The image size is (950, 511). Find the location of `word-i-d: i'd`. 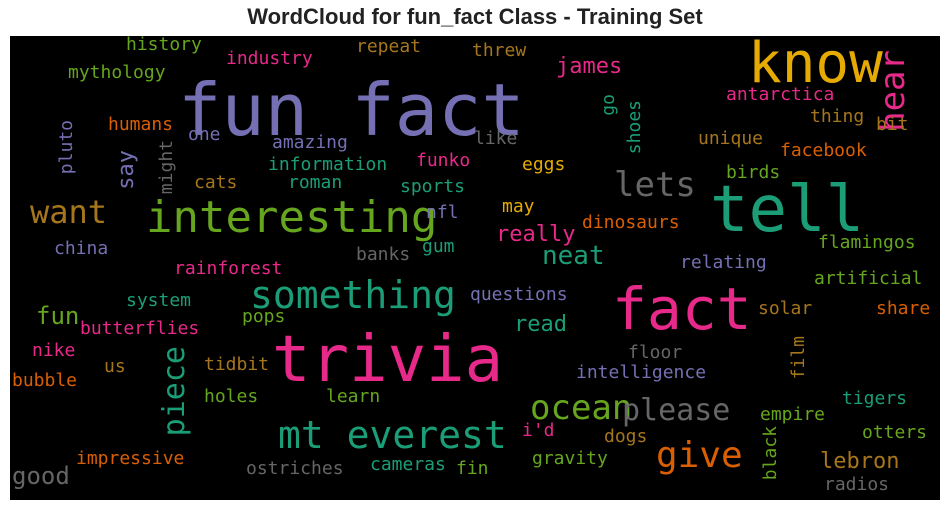

word-i-d: i'd is located at coordinates (538, 431).